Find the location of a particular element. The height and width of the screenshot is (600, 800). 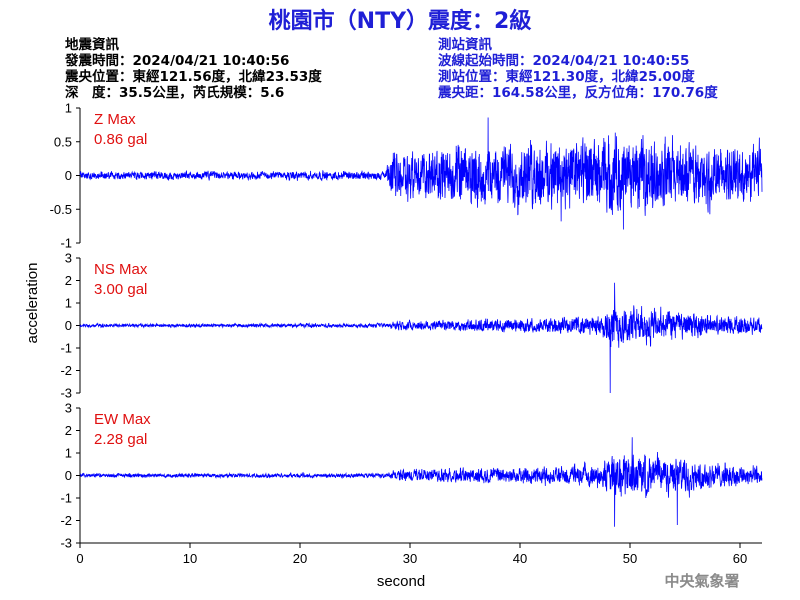

y-tick-label-ew: 1 is located at coordinates (68, 453).